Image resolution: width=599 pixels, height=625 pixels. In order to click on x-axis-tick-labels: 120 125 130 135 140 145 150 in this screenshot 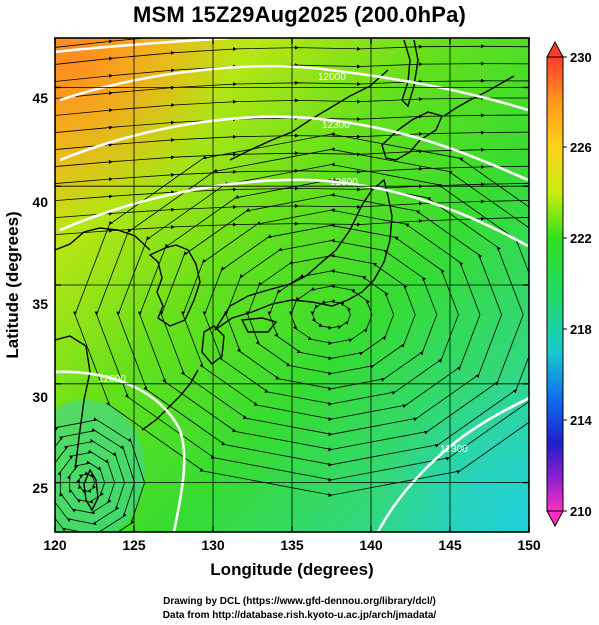, I will do `click(292, 545)`.